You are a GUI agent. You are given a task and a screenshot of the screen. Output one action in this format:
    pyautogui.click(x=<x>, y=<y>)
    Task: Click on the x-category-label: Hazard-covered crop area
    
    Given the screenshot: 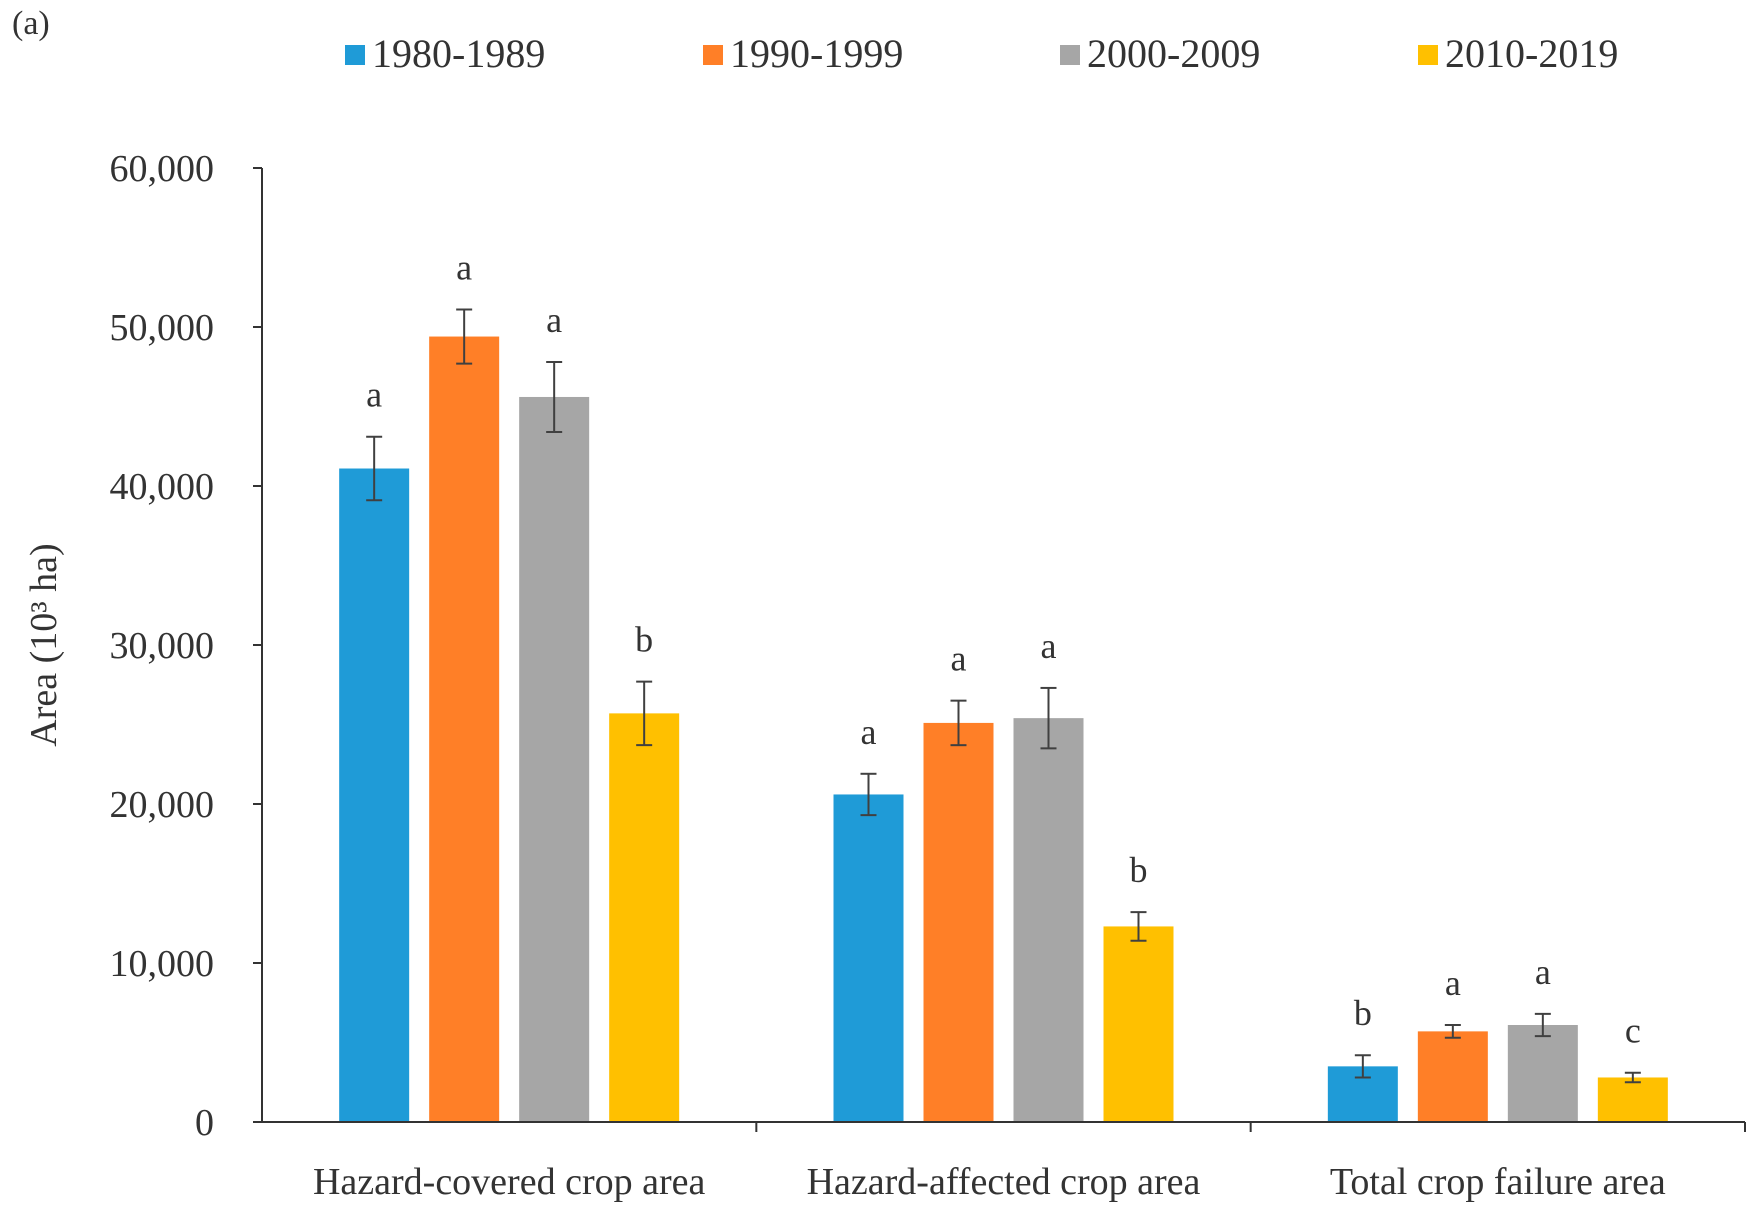 What is the action you would take?
    pyautogui.click(x=509, y=1182)
    